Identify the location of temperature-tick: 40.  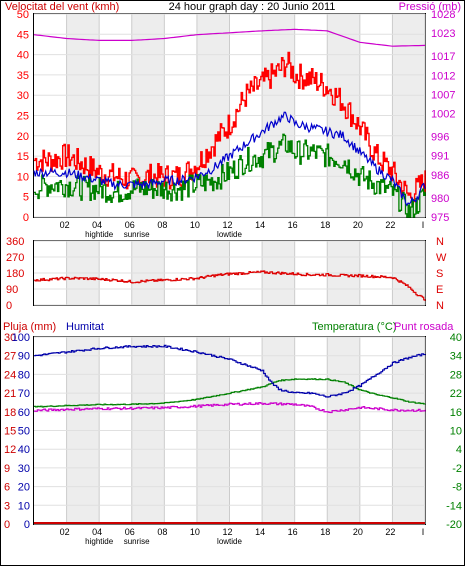
(456, 338).